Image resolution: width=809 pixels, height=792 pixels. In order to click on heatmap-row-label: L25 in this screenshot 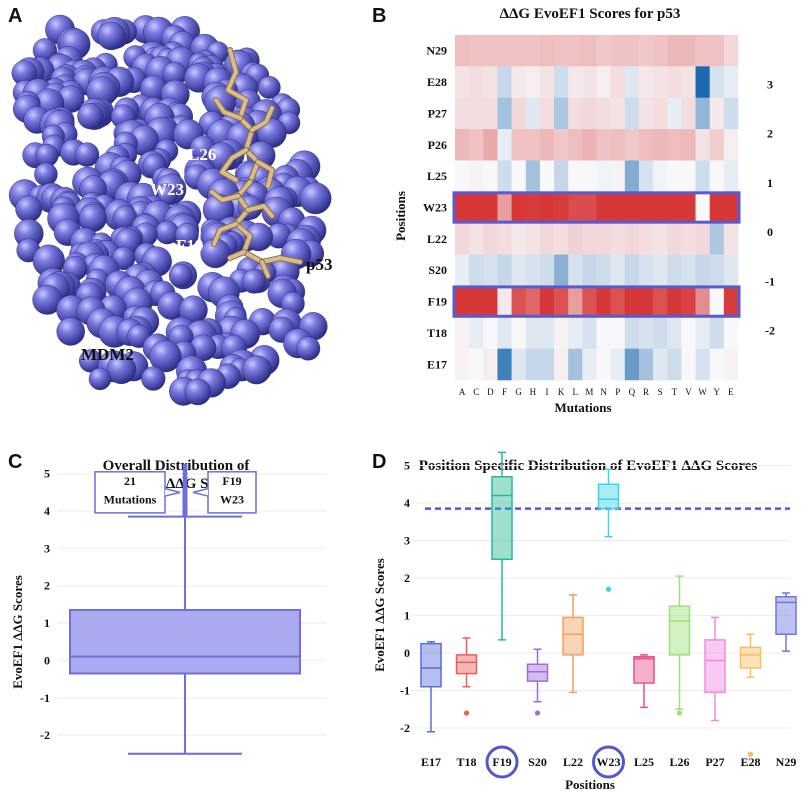, I will do `click(437, 176)`.